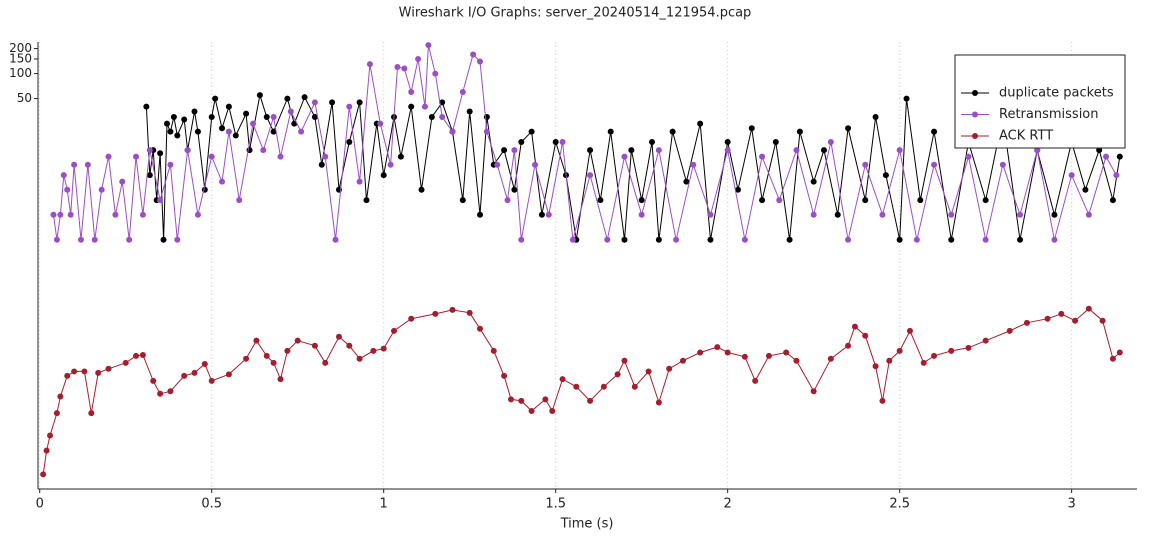 This screenshot has height=539, width=1151. What do you see at coordinates (587, 524) in the screenshot?
I see `x-axis-label: Time (s)` at bounding box center [587, 524].